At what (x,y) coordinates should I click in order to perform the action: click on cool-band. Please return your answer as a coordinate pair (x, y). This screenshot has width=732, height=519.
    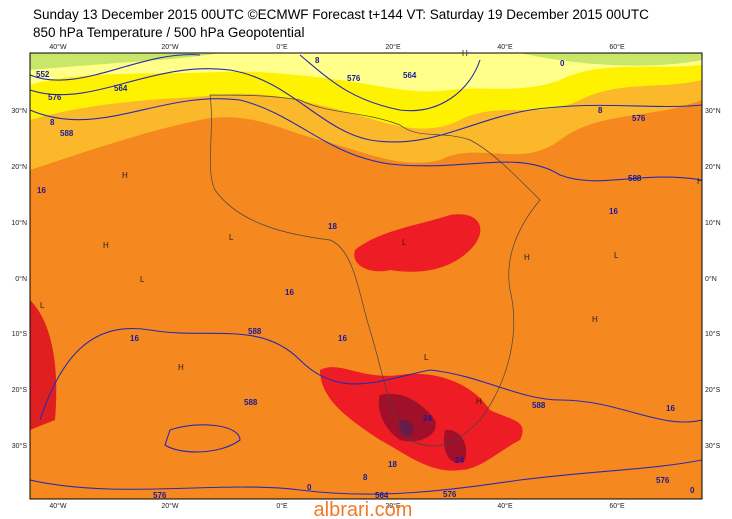
    Looking at the image, I should click on (366, 61).